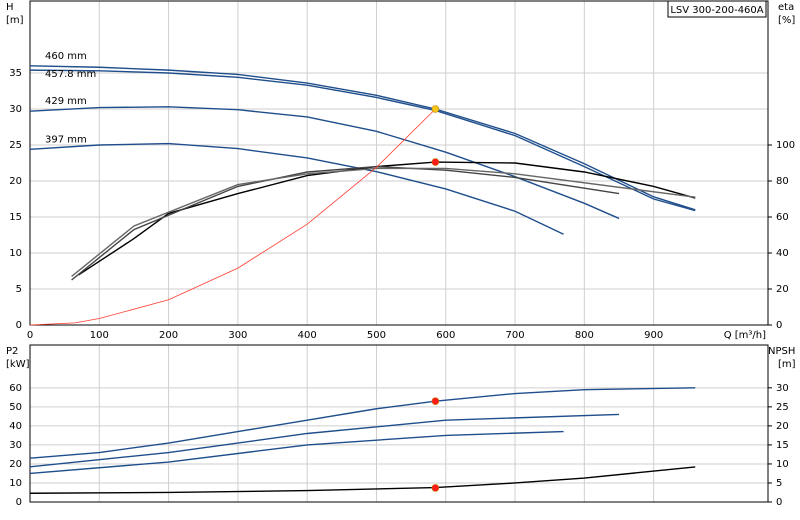 This screenshot has height=520, width=800. What do you see at coordinates (30, 335) in the screenshot?
I see `x-tick-label: 0` at bounding box center [30, 335].